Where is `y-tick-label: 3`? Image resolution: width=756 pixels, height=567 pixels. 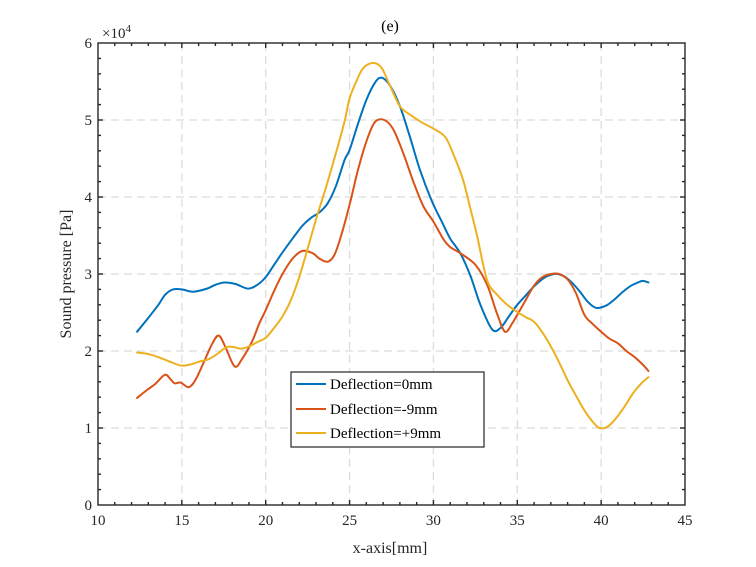 y-tick-label: 3 is located at coordinates (89, 275).